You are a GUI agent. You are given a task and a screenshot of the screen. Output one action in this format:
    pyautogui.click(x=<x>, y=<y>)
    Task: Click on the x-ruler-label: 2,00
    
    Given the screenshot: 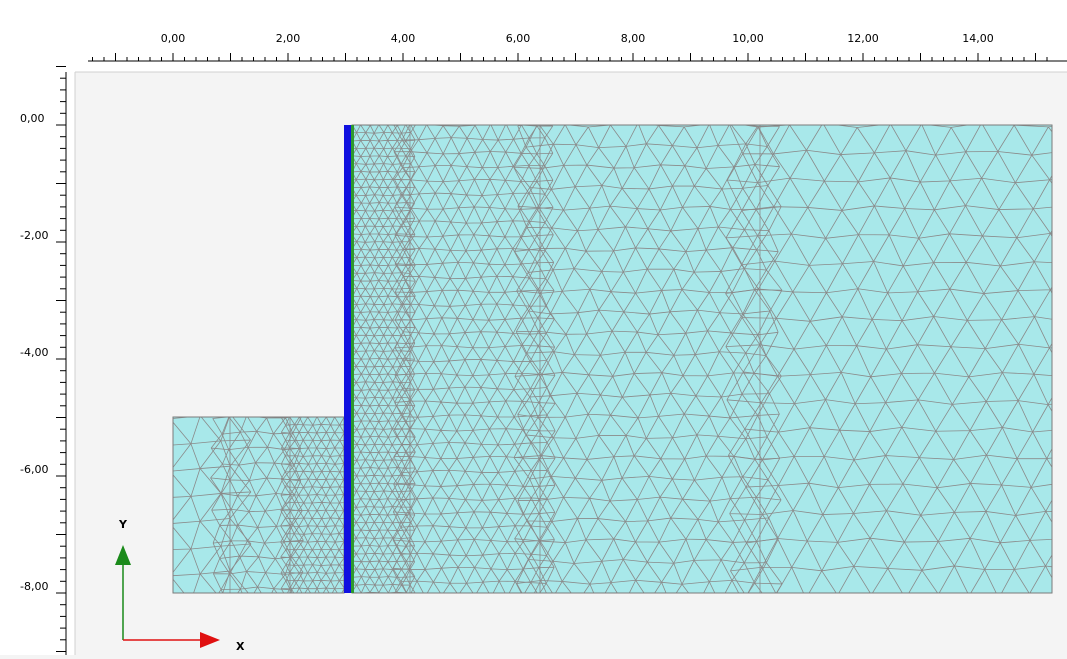 What is the action you would take?
    pyautogui.click(x=288, y=38)
    